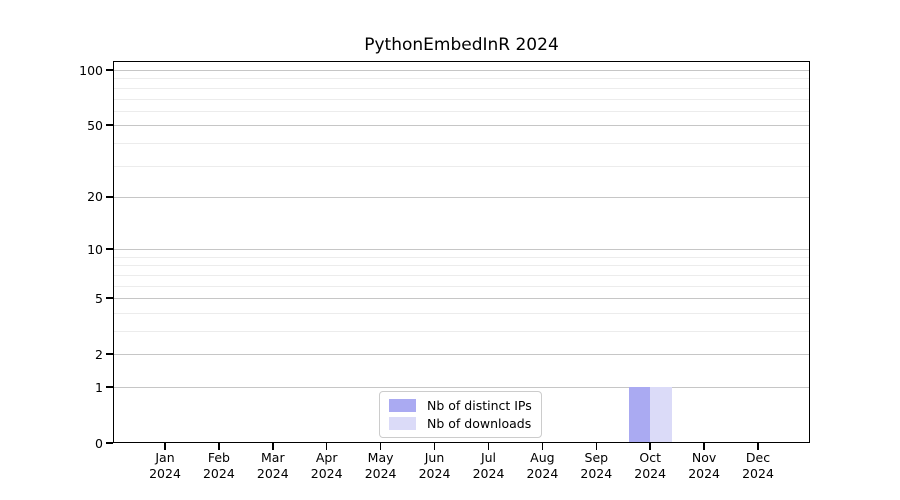 Image resolution: width=900 pixels, height=500 pixels. I want to click on x-tick-label: Dec 2024, so click(758, 465).